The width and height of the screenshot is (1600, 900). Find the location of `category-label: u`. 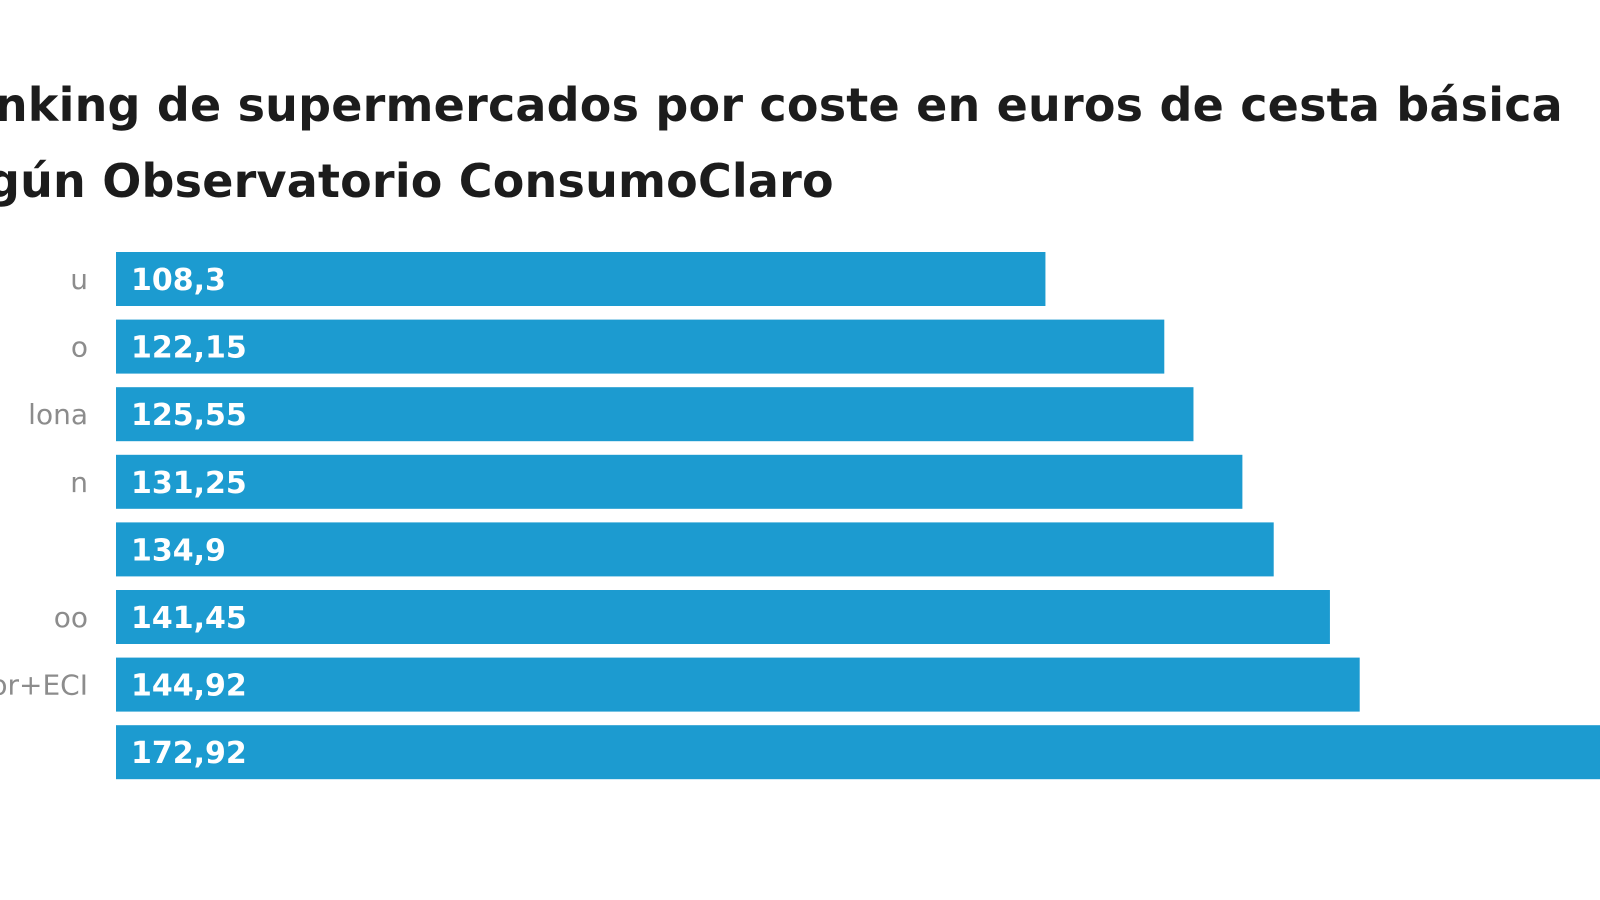

category-label: u is located at coordinates (79, 279).